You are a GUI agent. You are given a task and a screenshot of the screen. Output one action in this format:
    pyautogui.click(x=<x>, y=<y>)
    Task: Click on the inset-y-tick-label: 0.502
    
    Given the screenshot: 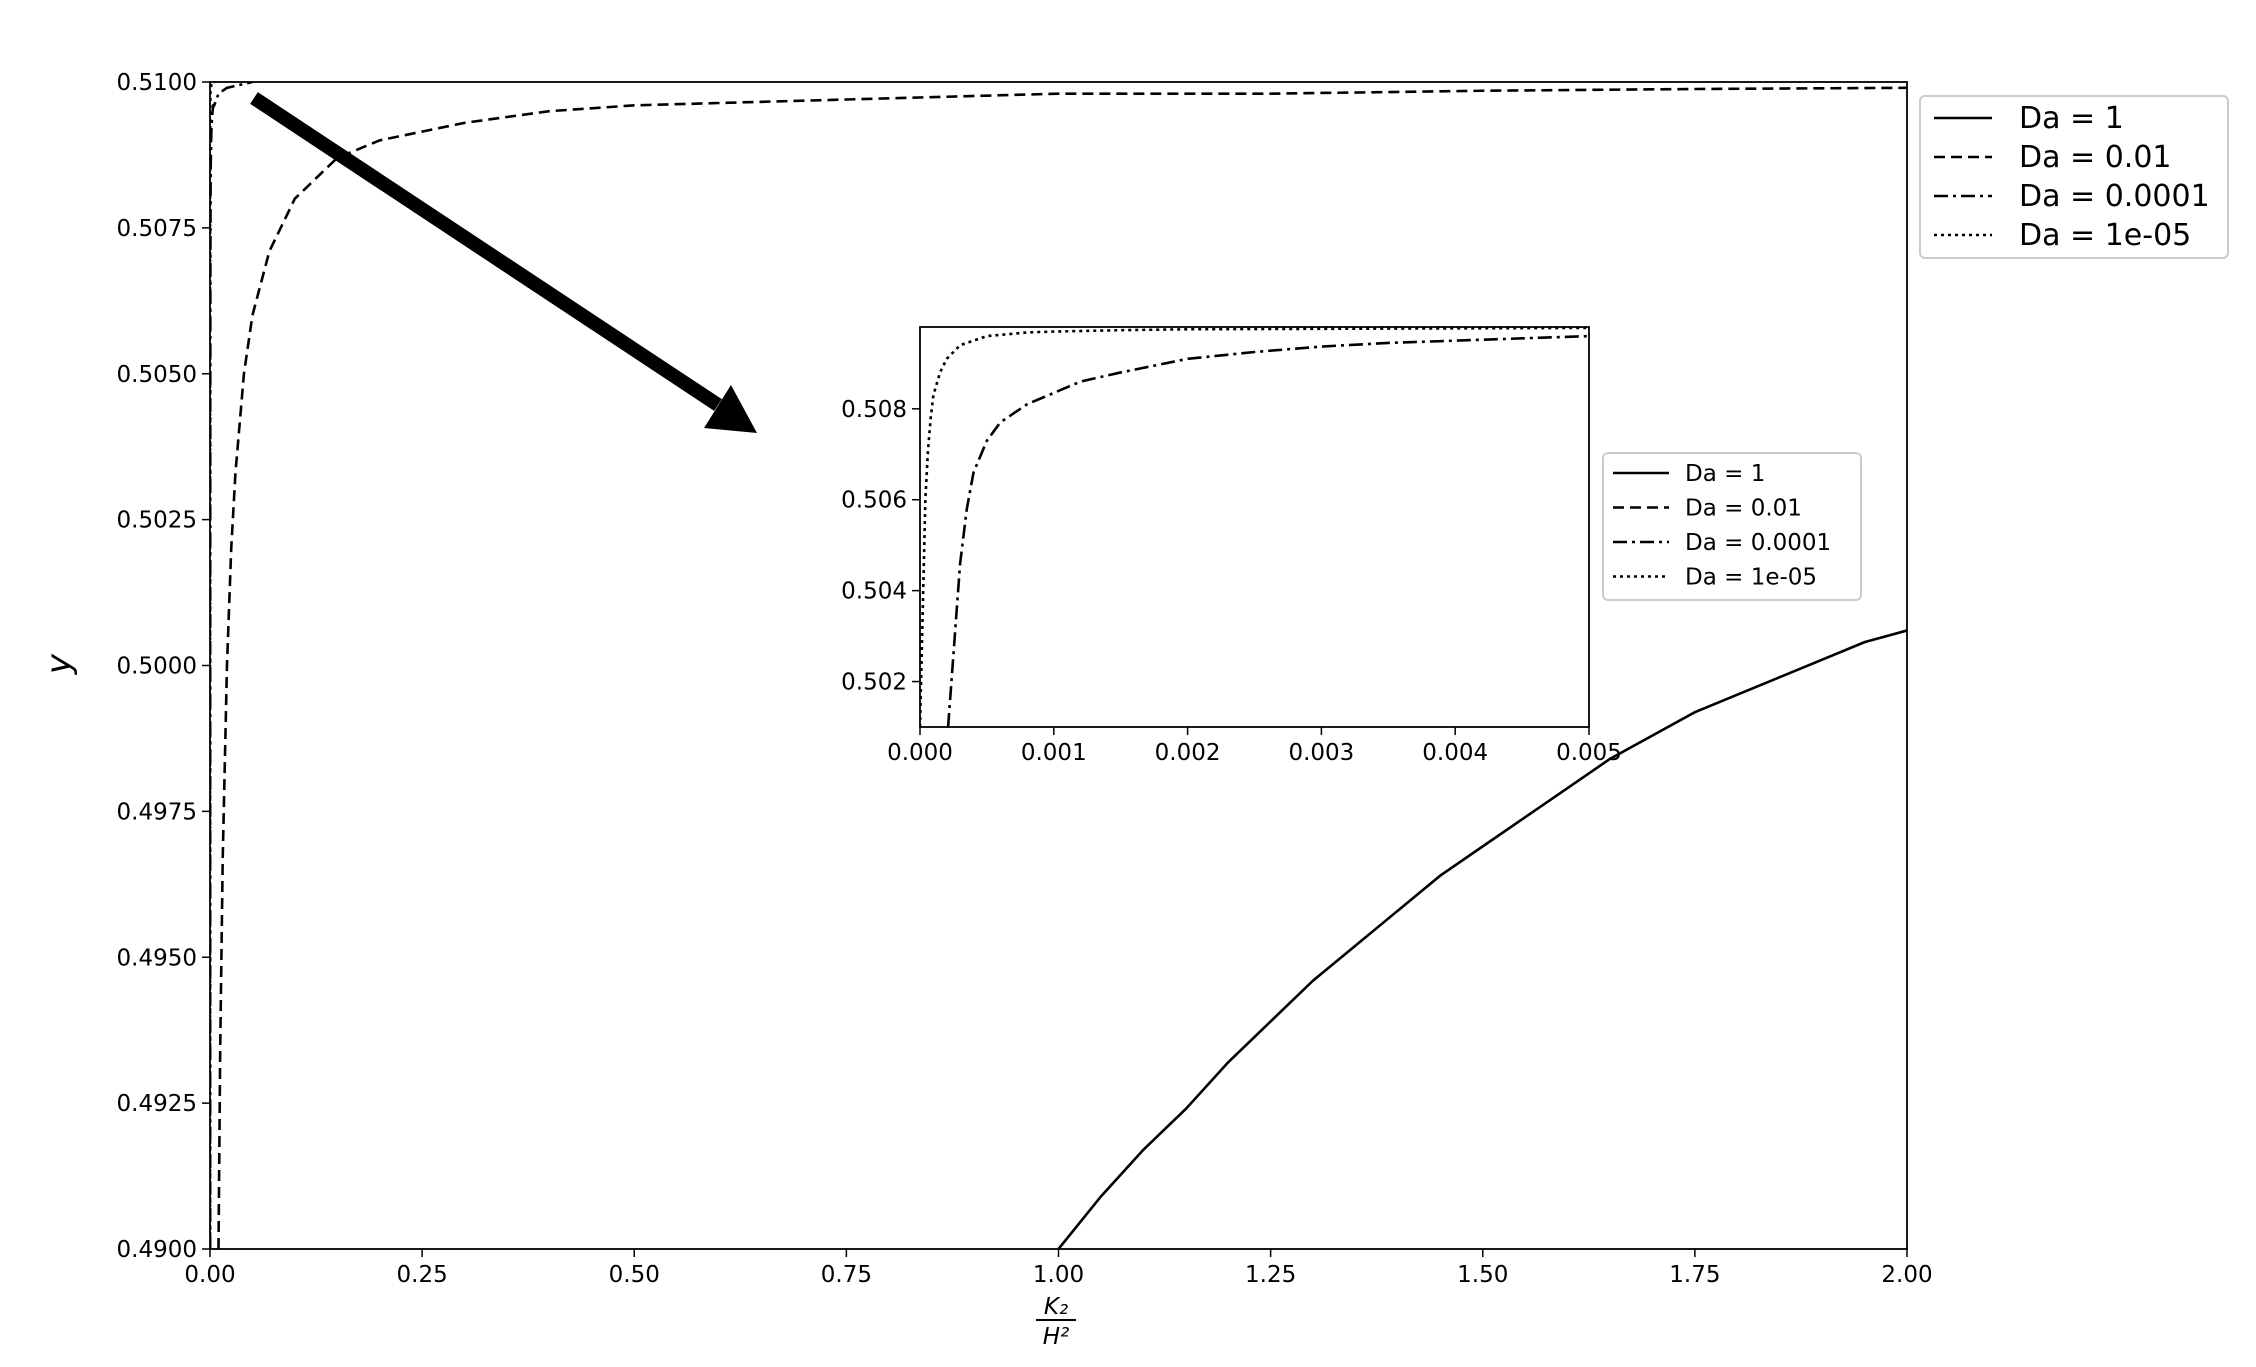 What is the action you would take?
    pyautogui.click(x=874, y=683)
    